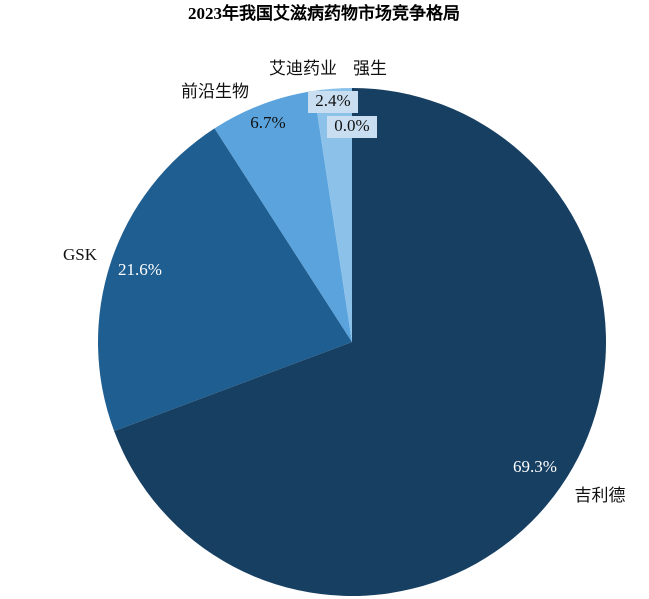  What do you see at coordinates (215, 91) in the screenshot?
I see `category-label: 前沿生物` at bounding box center [215, 91].